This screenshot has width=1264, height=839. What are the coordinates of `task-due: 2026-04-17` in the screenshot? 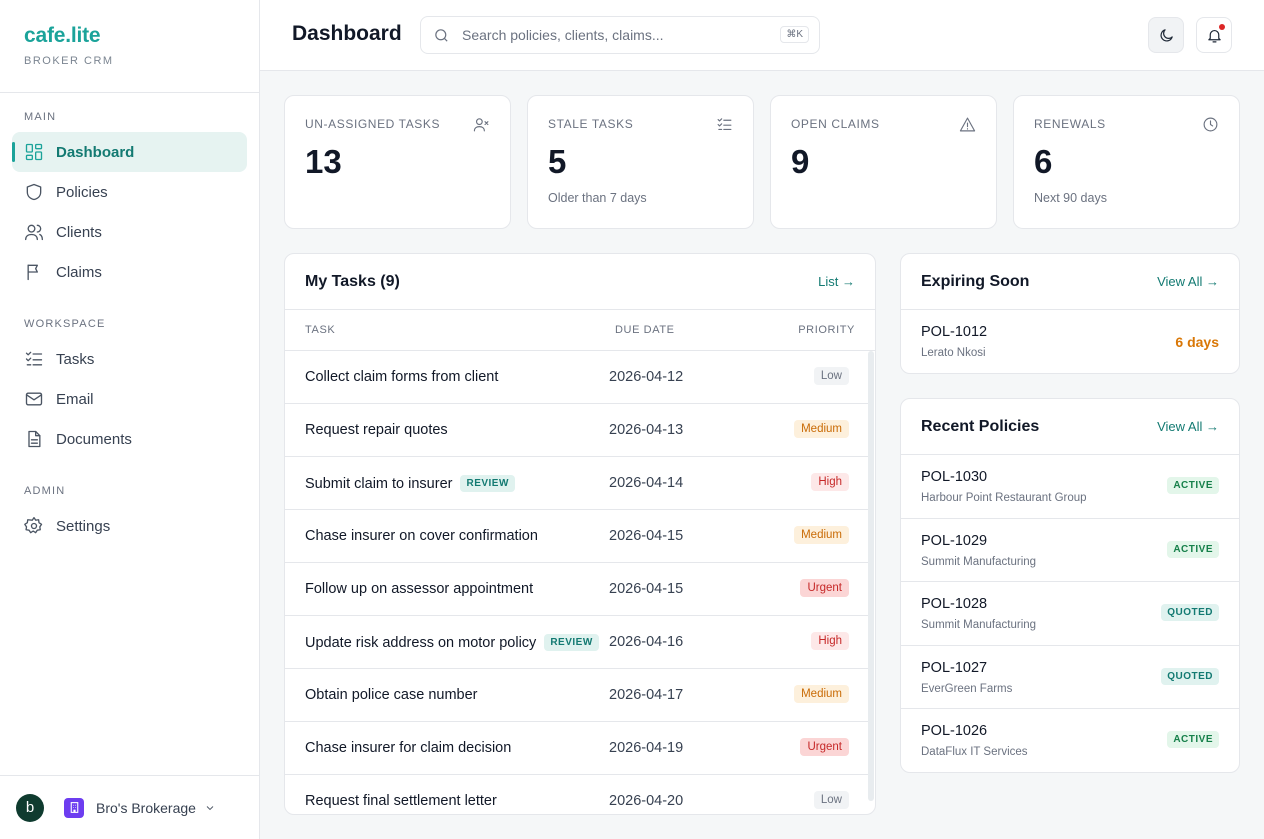 It's located at (646, 695).